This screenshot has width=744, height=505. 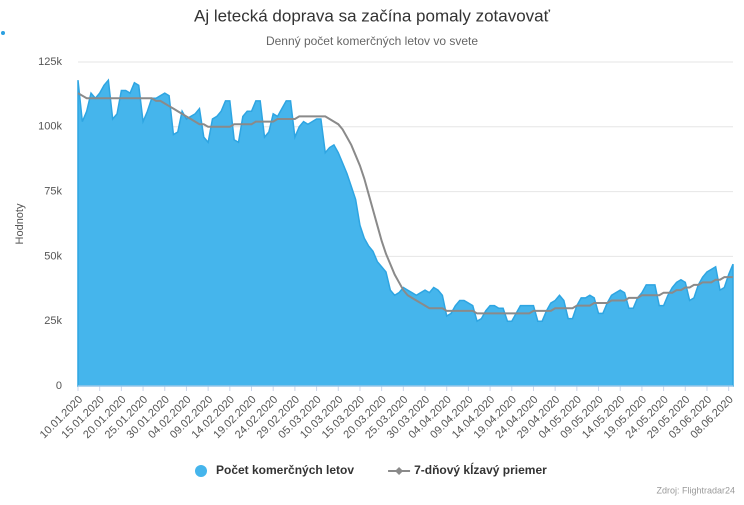 What do you see at coordinates (50, 62) in the screenshot?
I see `y-tick-label: 125k` at bounding box center [50, 62].